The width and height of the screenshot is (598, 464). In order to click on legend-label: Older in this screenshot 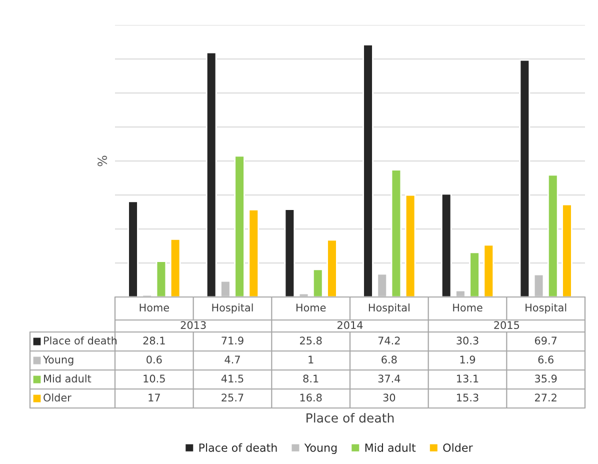, I will do `click(58, 397)`.